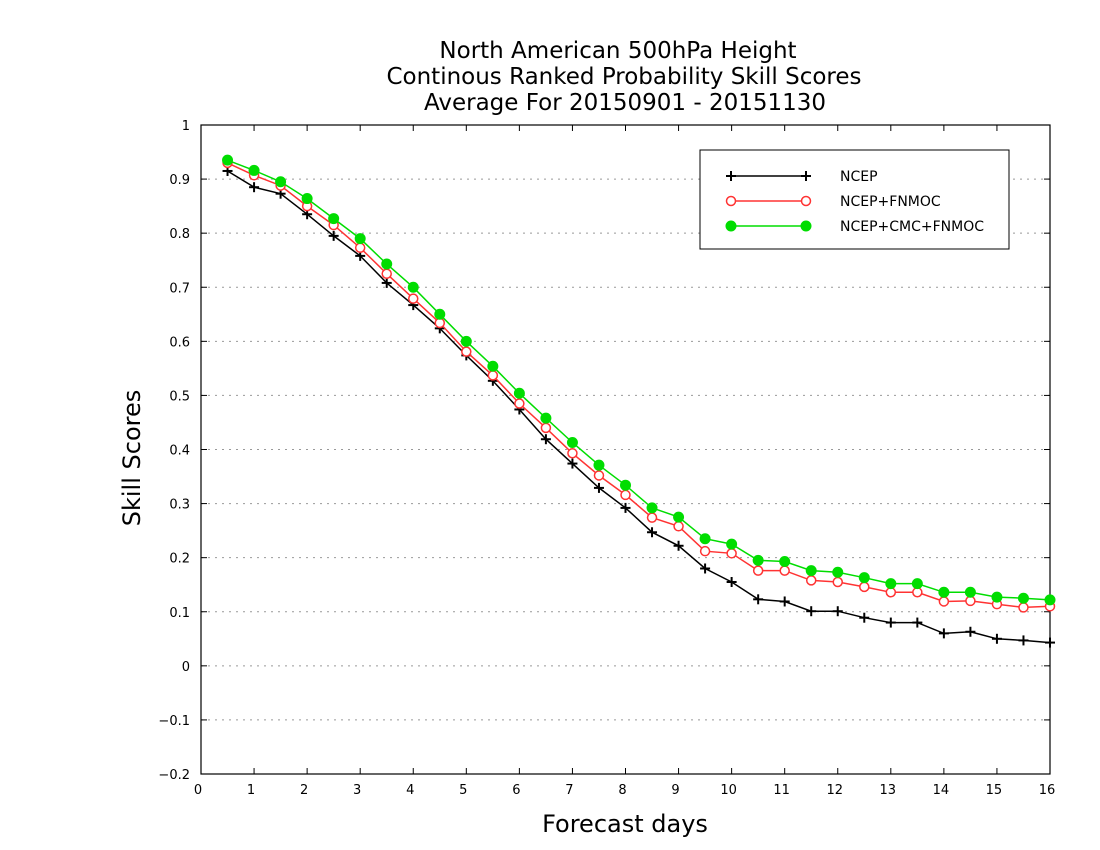 The image size is (1100, 850). What do you see at coordinates (179, 559) in the screenshot?
I see `y-tick-label: 0.2` at bounding box center [179, 559].